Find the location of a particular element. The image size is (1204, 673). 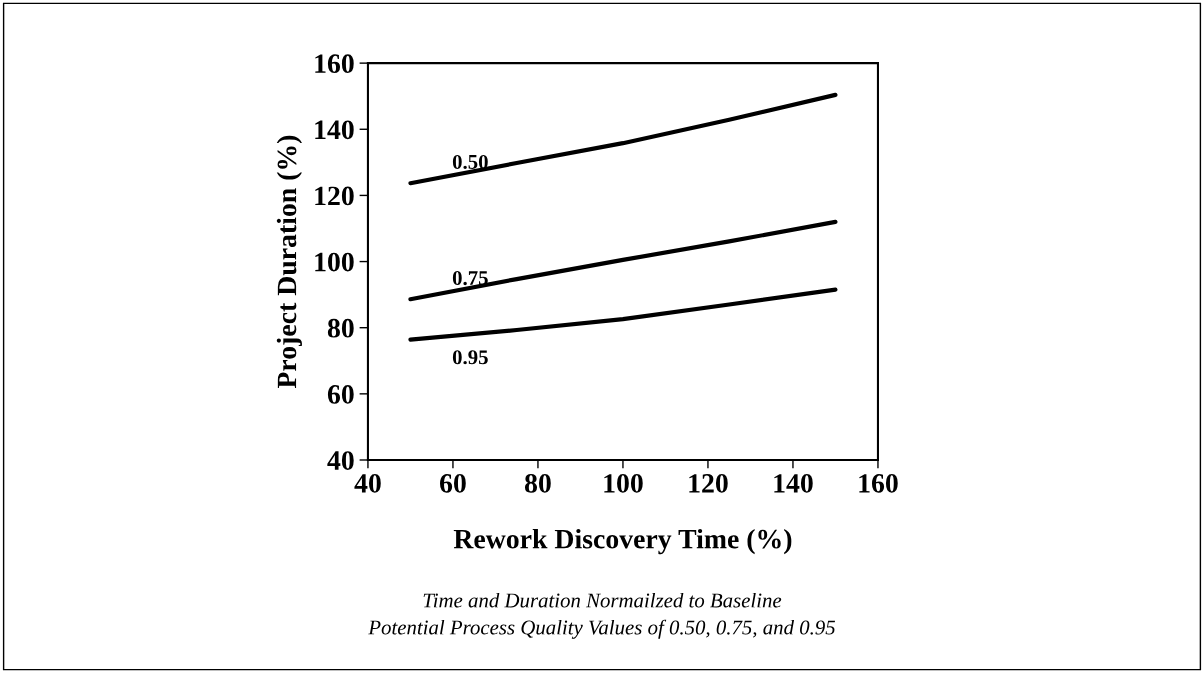

text: Potential Process Quality Values of 0.50, 0.75, and 0.95 is located at coordinates (602, 629).